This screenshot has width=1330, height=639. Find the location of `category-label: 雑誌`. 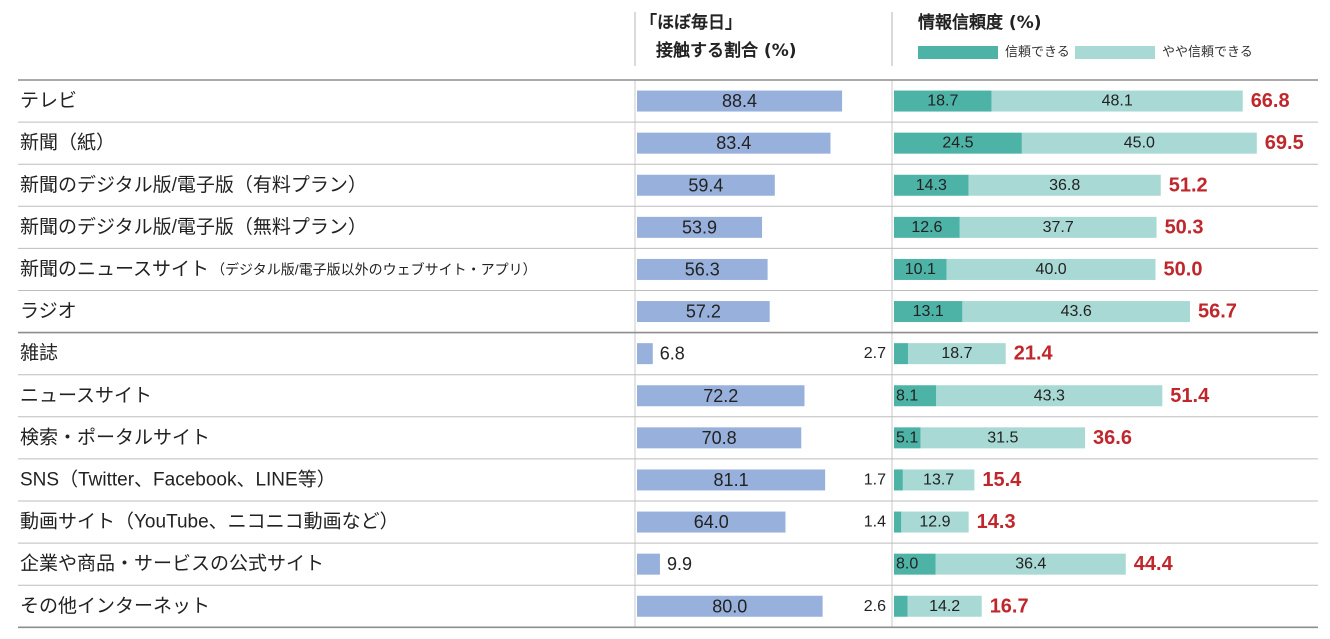

category-label: 雑誌 is located at coordinates (39, 353).